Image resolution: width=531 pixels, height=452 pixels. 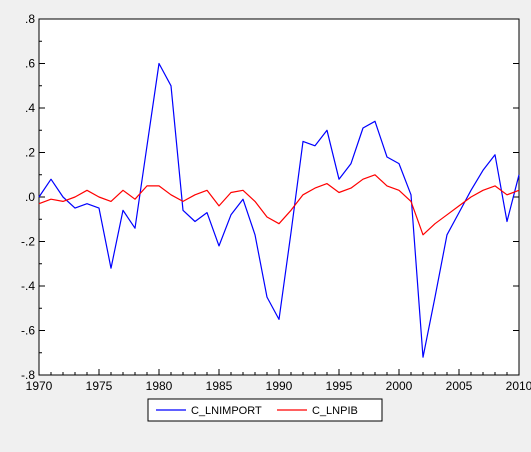 What do you see at coordinates (99, 386) in the screenshot?
I see `x-tick-label: 1975` at bounding box center [99, 386].